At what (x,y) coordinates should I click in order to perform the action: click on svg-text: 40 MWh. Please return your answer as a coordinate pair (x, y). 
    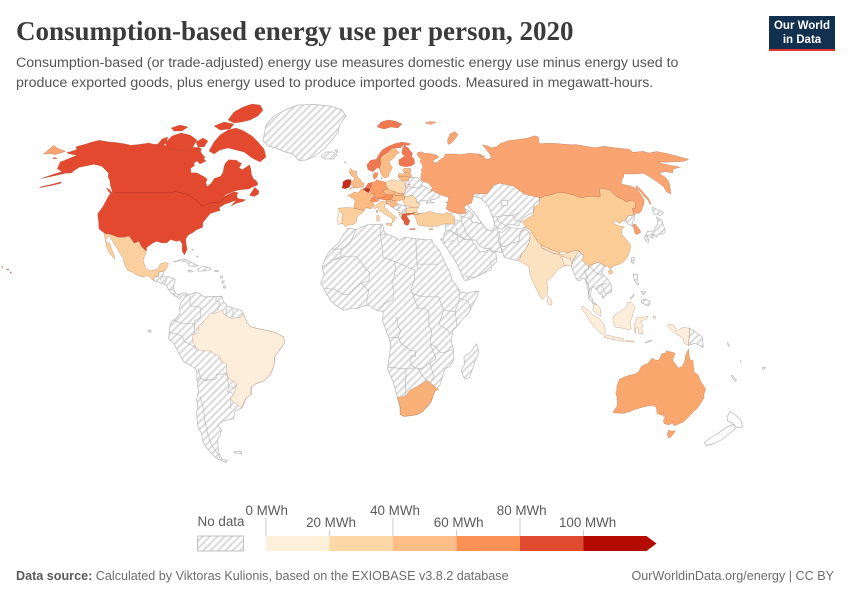
    Looking at the image, I should click on (395, 510).